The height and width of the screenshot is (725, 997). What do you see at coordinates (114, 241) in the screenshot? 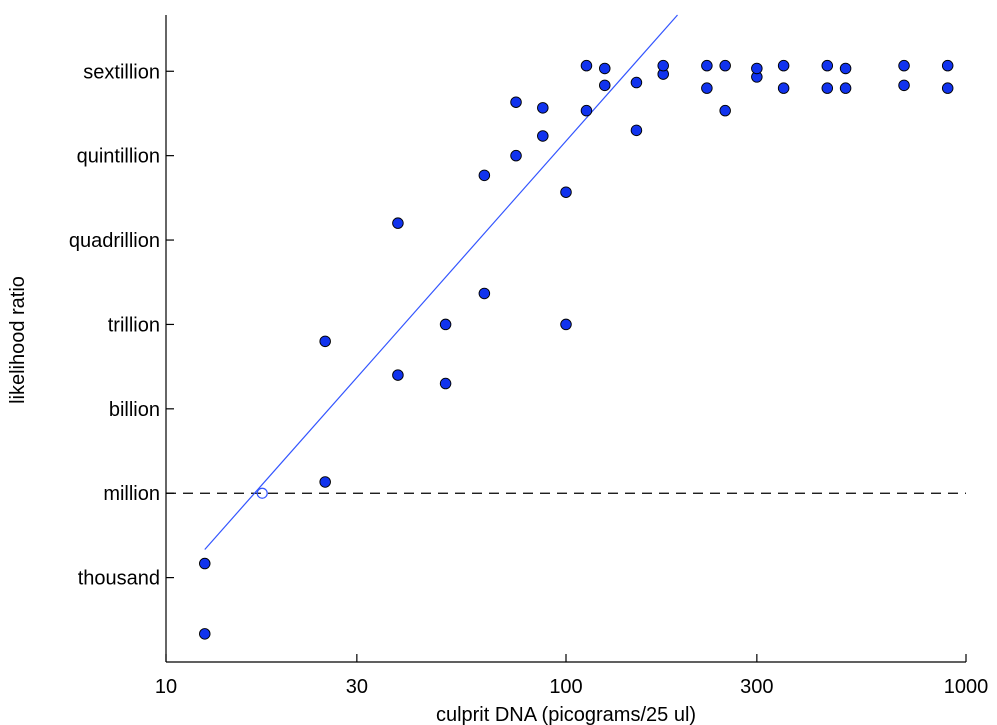
I see `y-tick-label: quadrillion` at bounding box center [114, 241].